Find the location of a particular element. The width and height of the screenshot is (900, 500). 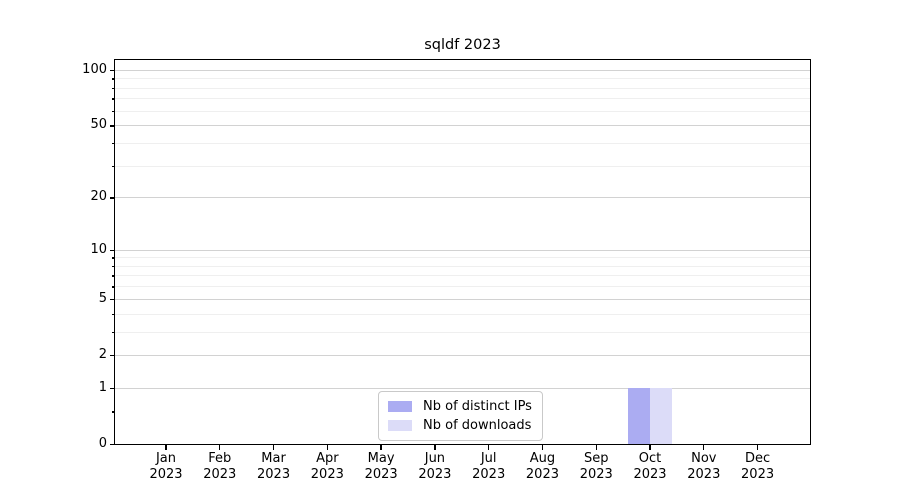

x-tick-label: Nov 2023 is located at coordinates (704, 467).